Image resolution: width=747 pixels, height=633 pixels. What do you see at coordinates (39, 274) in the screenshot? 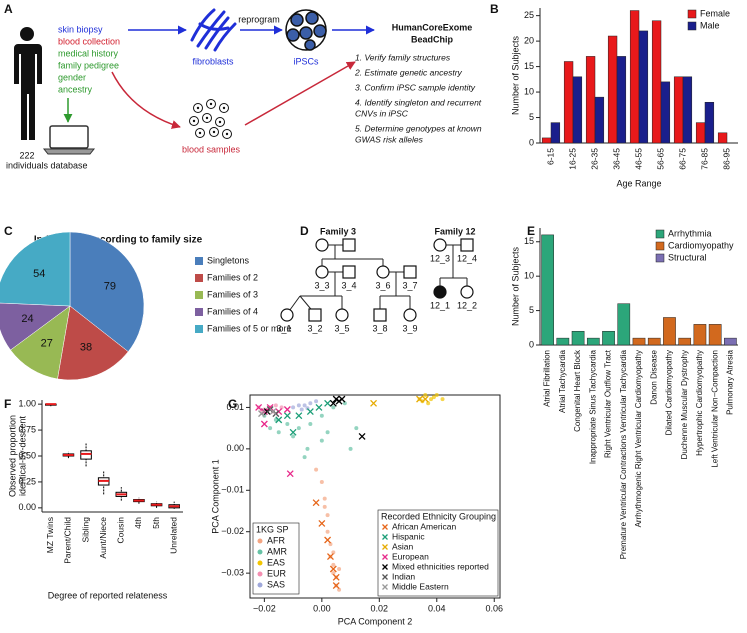
I see `value-label: 54` at bounding box center [39, 274].